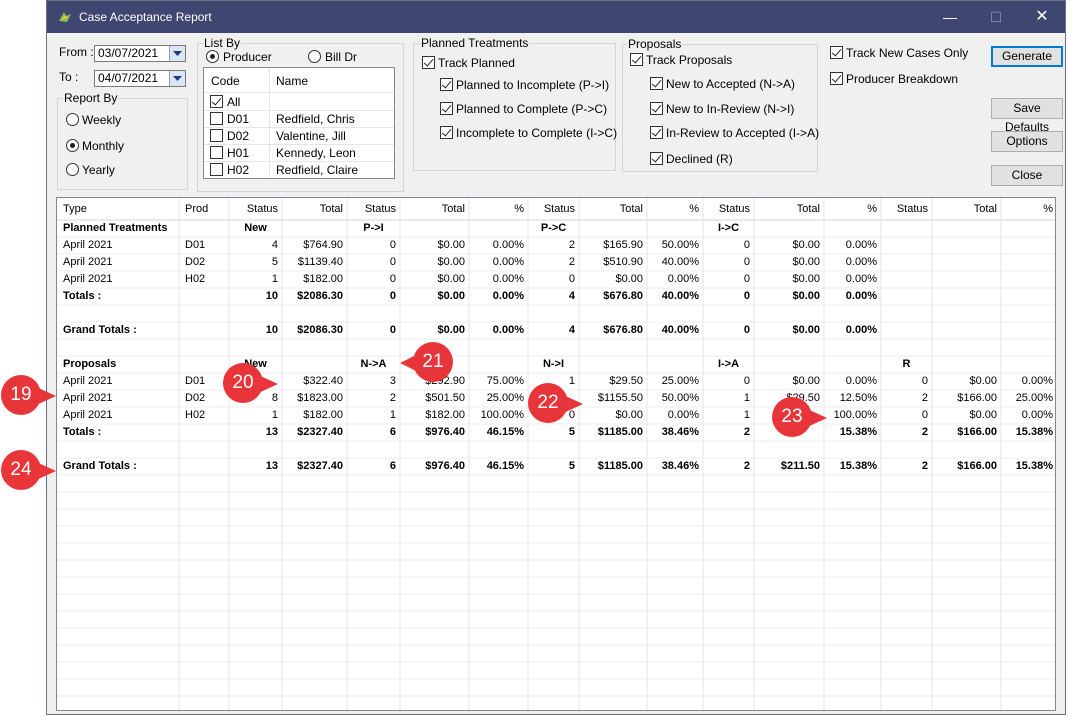 This screenshot has width=1068, height=717. What do you see at coordinates (320, 432) in the screenshot?
I see `table-cell: $2327.40` at bounding box center [320, 432].